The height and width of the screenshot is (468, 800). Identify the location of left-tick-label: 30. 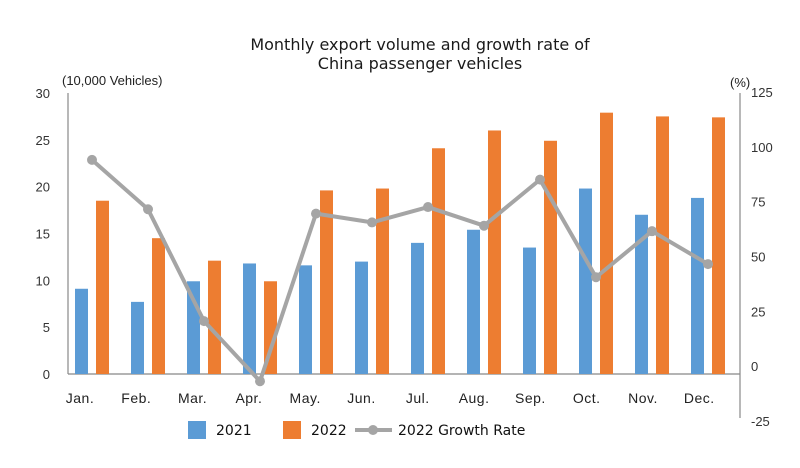
(43, 93).